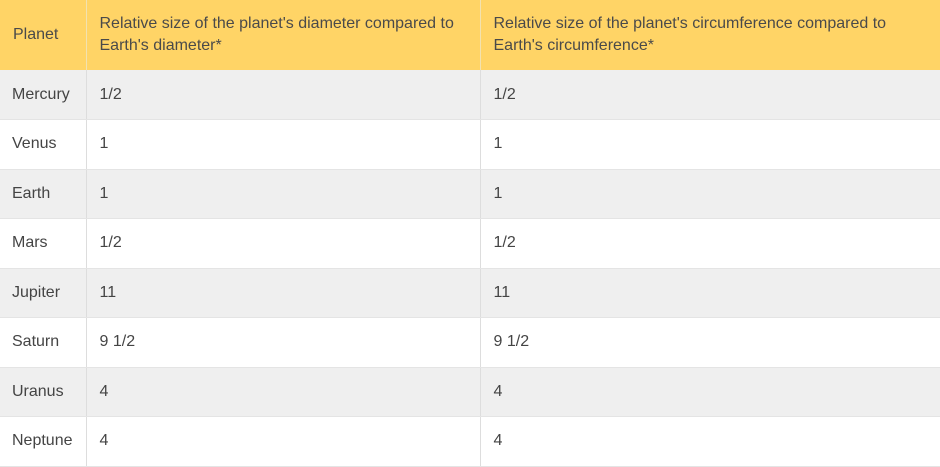 This screenshot has width=940, height=467. What do you see at coordinates (43, 144) in the screenshot?
I see `planet-name-cell: Venus` at bounding box center [43, 144].